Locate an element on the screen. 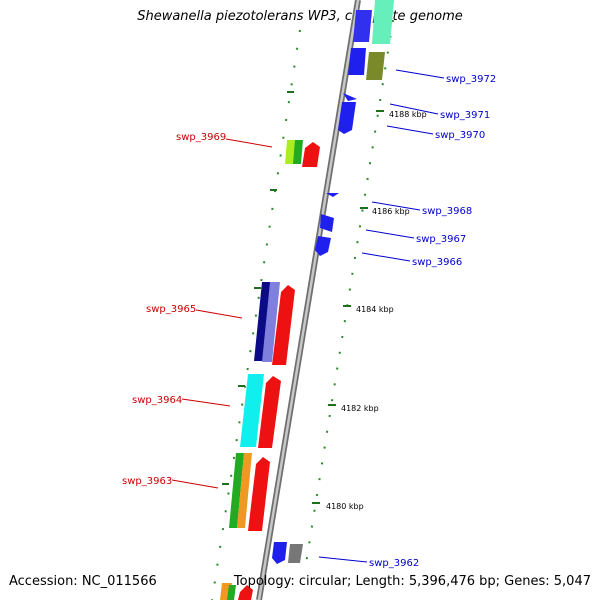 Image resolution: width=600 pixels, height=600 pixels. scale-label-4188: 4188 kbp is located at coordinates (408, 114).